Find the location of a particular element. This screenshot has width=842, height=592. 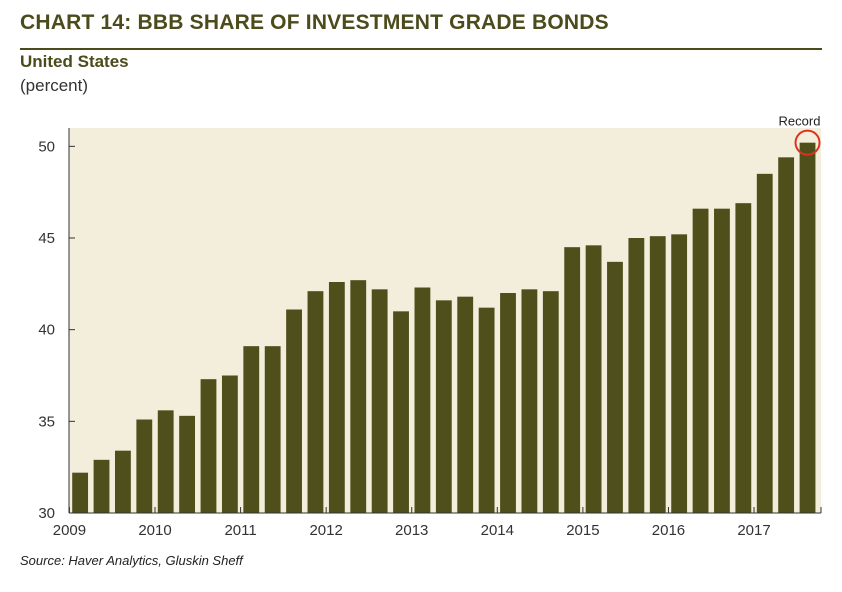

x-tick-label: 2014 is located at coordinates (497, 530).